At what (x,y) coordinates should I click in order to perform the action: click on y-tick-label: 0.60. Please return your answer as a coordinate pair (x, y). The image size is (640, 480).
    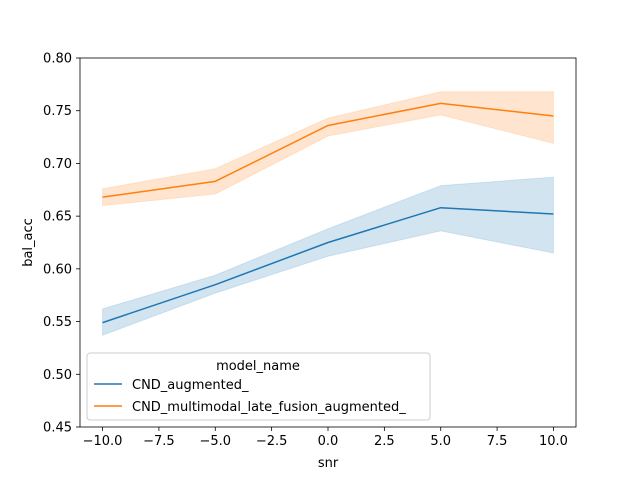
    Looking at the image, I should click on (57, 269).